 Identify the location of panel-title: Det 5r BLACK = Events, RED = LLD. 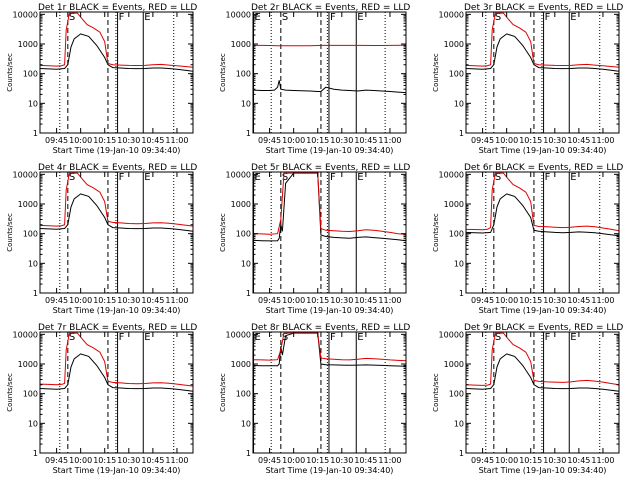
(330, 168).